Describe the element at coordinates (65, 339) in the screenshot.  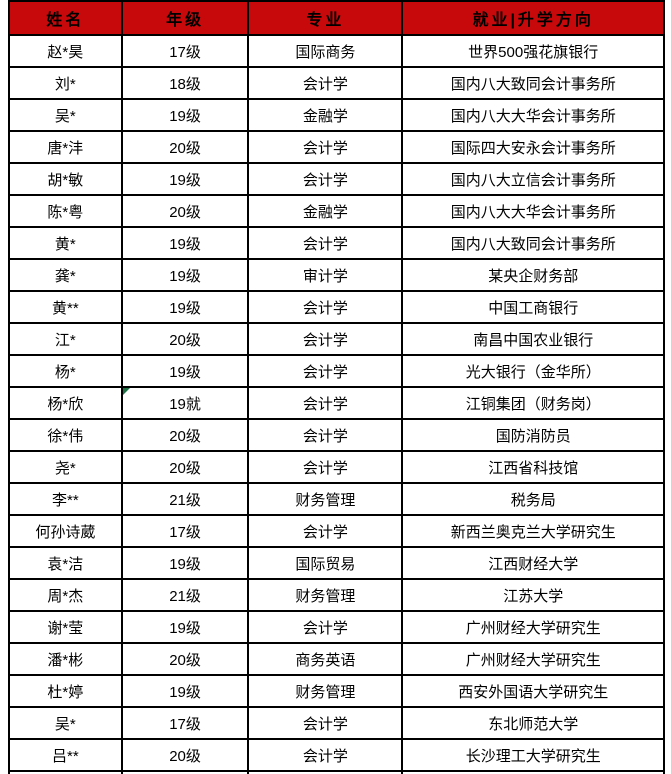
I see `cell-name: 江*` at that location.